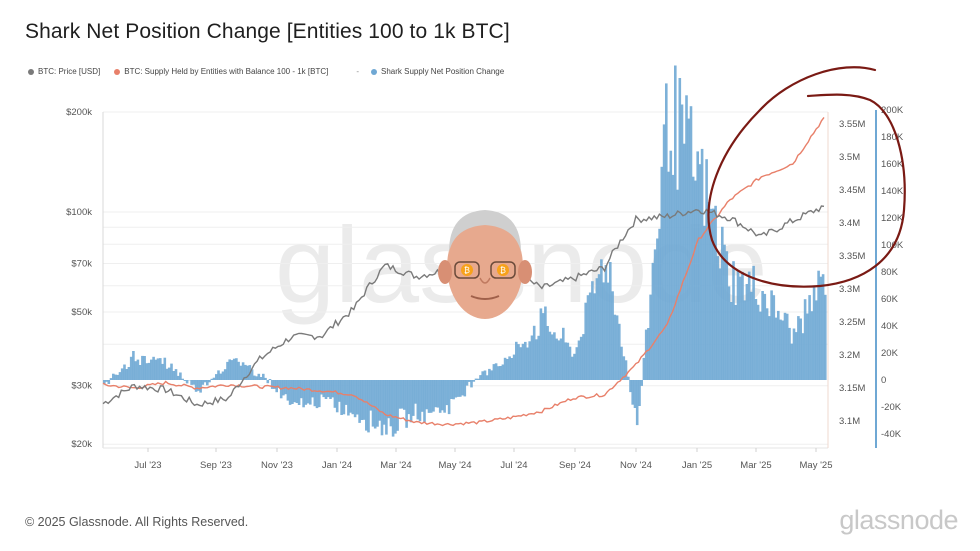 The width and height of the screenshot is (980, 551). What do you see at coordinates (81, 263) in the screenshot?
I see `price-tick-label: $70k` at bounding box center [81, 263].